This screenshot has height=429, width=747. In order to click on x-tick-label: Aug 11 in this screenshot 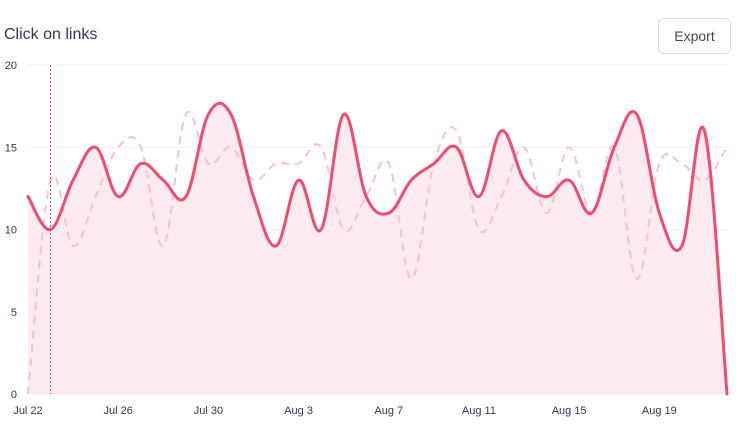, I will do `click(479, 411)`.